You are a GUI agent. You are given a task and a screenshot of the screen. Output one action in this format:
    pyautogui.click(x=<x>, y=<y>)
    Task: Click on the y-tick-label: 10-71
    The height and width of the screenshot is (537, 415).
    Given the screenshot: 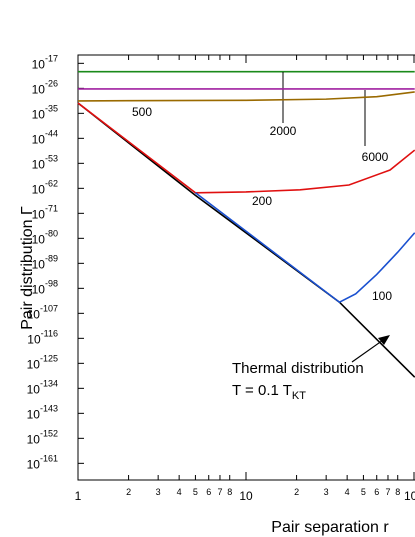 What is the action you would take?
    pyautogui.click(x=45, y=212)
    